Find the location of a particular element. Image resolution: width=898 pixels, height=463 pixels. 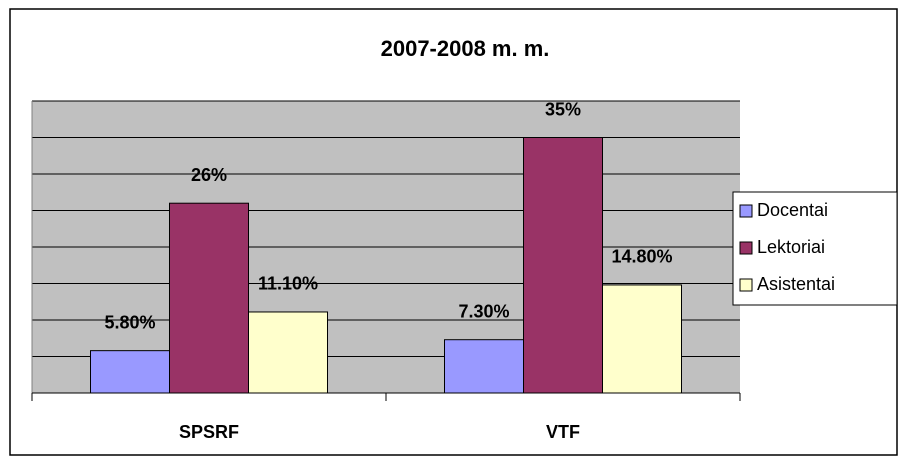

legend-label: Docentai is located at coordinates (792, 210).